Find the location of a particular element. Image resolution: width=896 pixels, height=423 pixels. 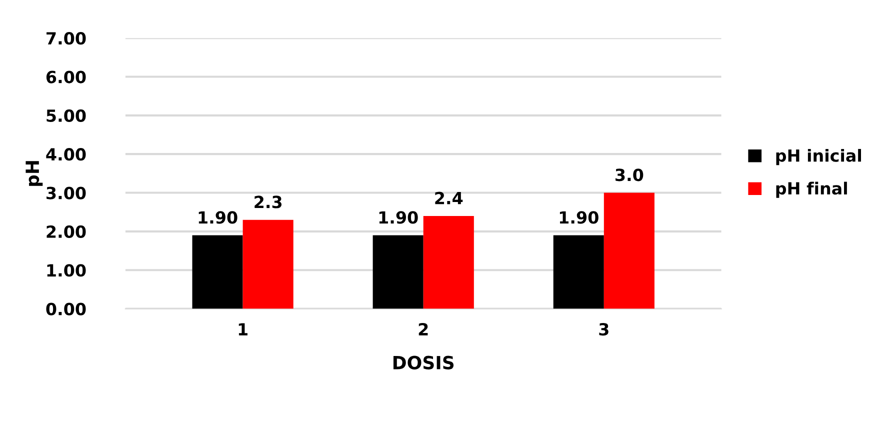

text: 2.00 is located at coordinates (66, 231).